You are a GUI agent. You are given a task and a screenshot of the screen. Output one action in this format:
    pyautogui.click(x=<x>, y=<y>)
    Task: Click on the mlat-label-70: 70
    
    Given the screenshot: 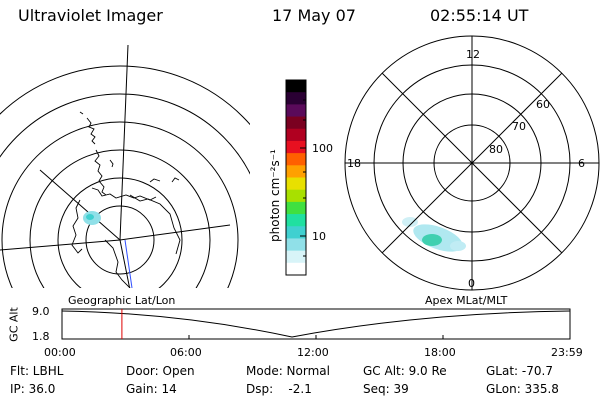 What is the action you would take?
    pyautogui.click(x=519, y=126)
    